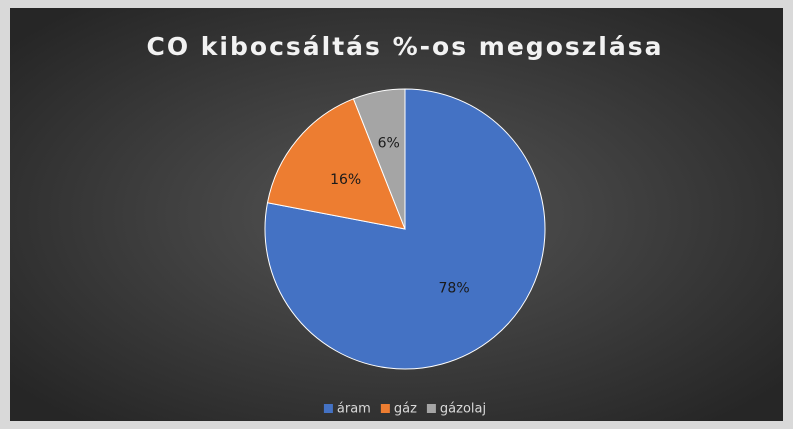 The image size is (793, 429). What do you see at coordinates (405, 46) in the screenshot?
I see `chart-title: CO kibocsáltás %-os megoszlása` at bounding box center [405, 46].